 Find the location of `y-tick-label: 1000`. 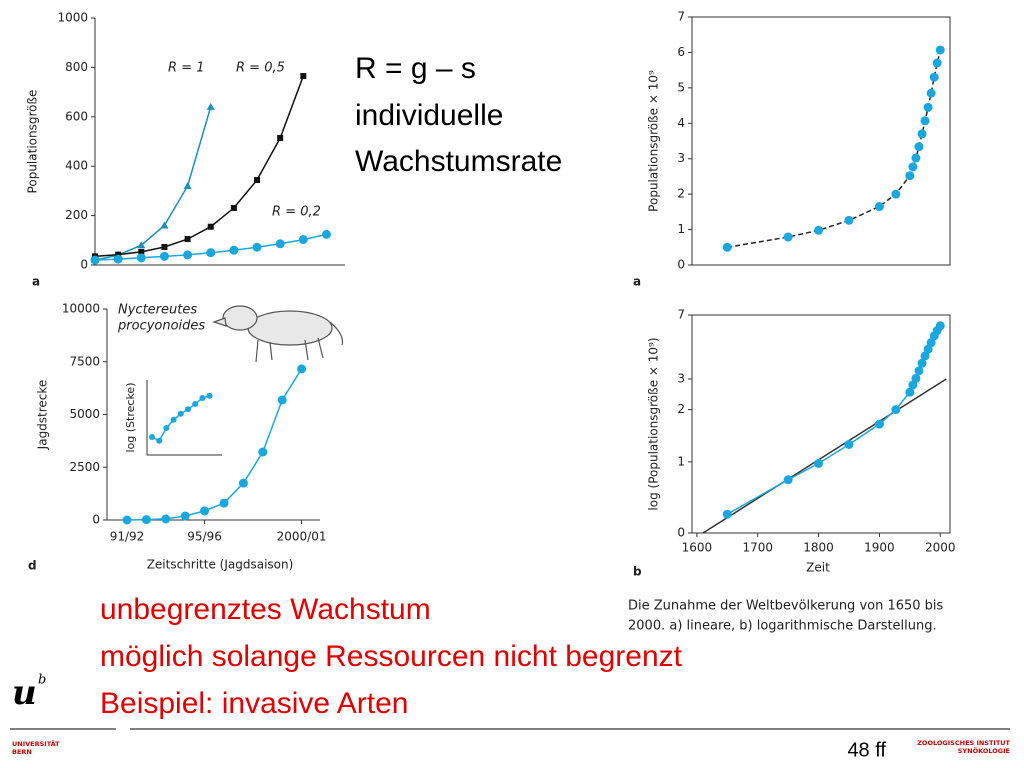

y-tick-label: 1000 is located at coordinates (72, 18).